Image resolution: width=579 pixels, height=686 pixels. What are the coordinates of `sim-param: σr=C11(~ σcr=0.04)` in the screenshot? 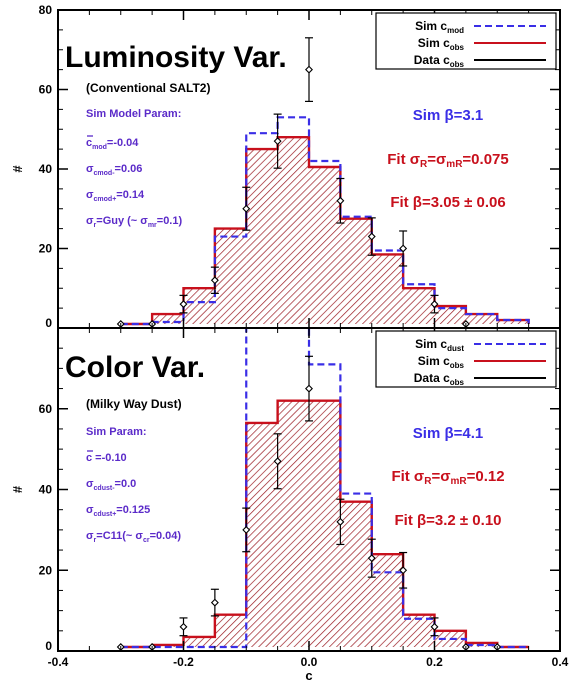 It's located at (133, 537).